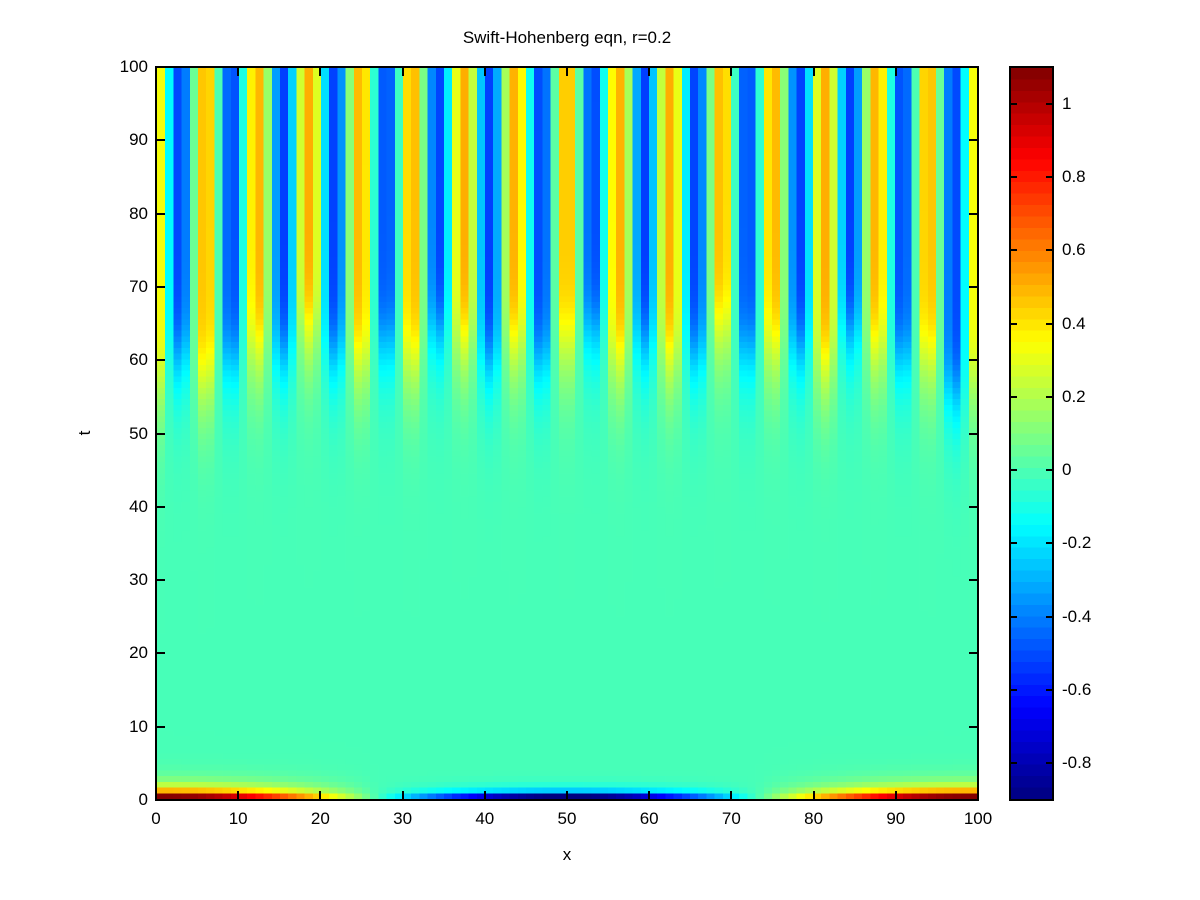 The image size is (1200, 900). What do you see at coordinates (567, 854) in the screenshot?
I see `x-axis-label: x` at bounding box center [567, 854].